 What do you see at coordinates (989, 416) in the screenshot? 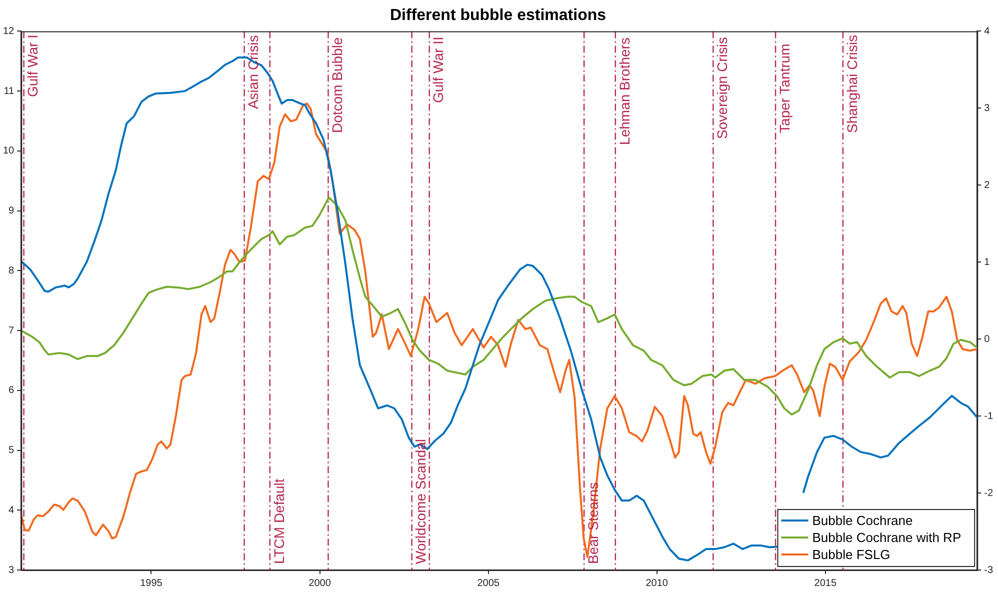
I see `y2-tick-label: -1` at bounding box center [989, 416].